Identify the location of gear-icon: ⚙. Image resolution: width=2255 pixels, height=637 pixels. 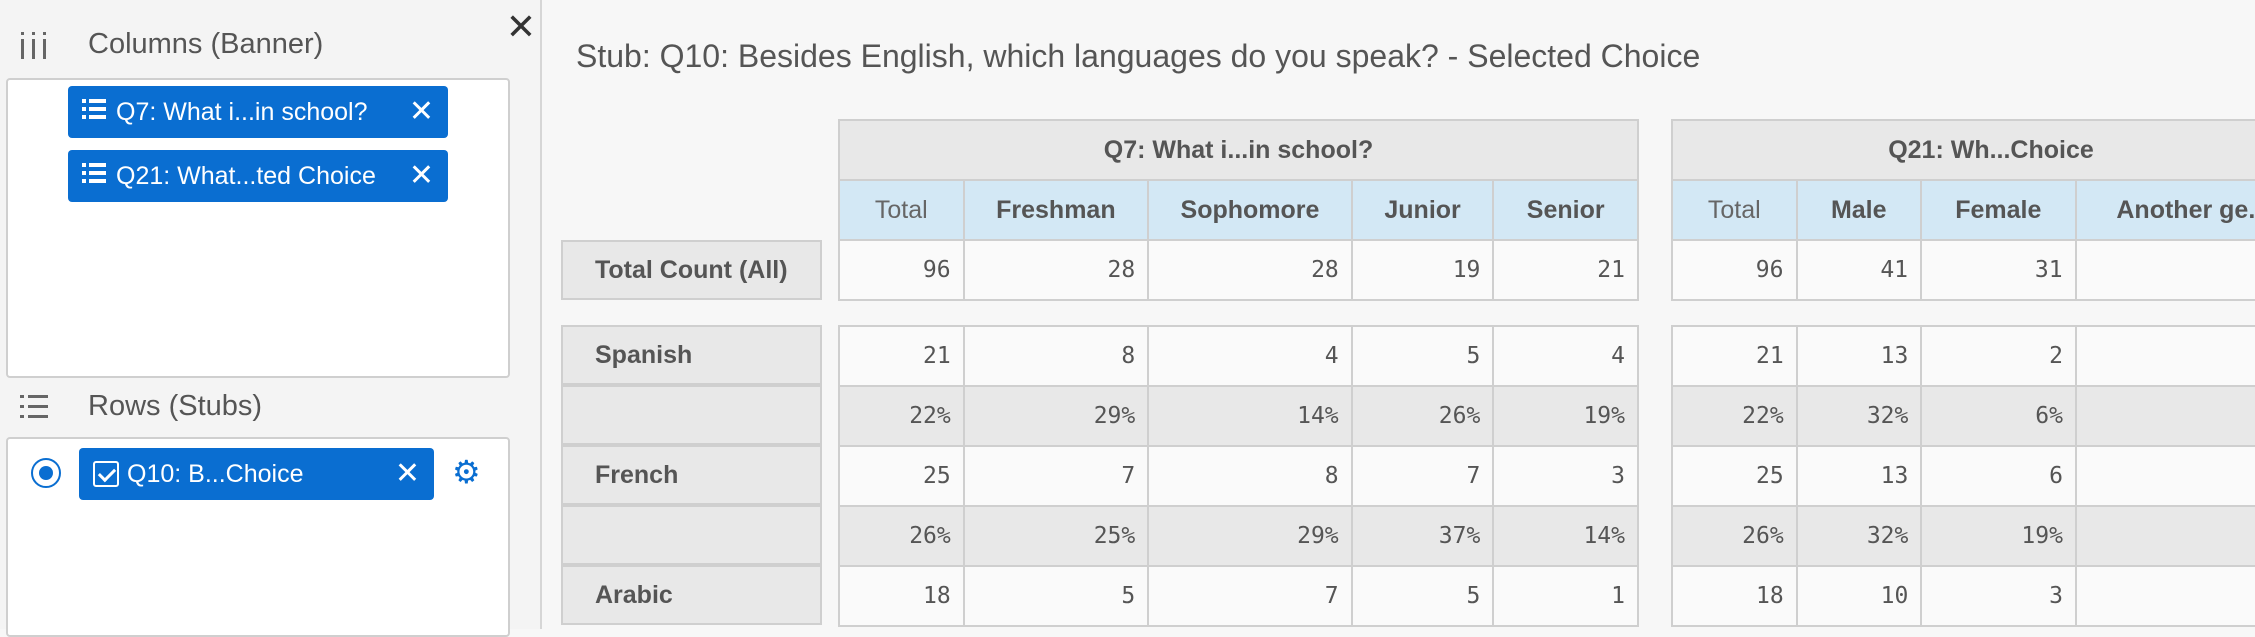
(466, 472).